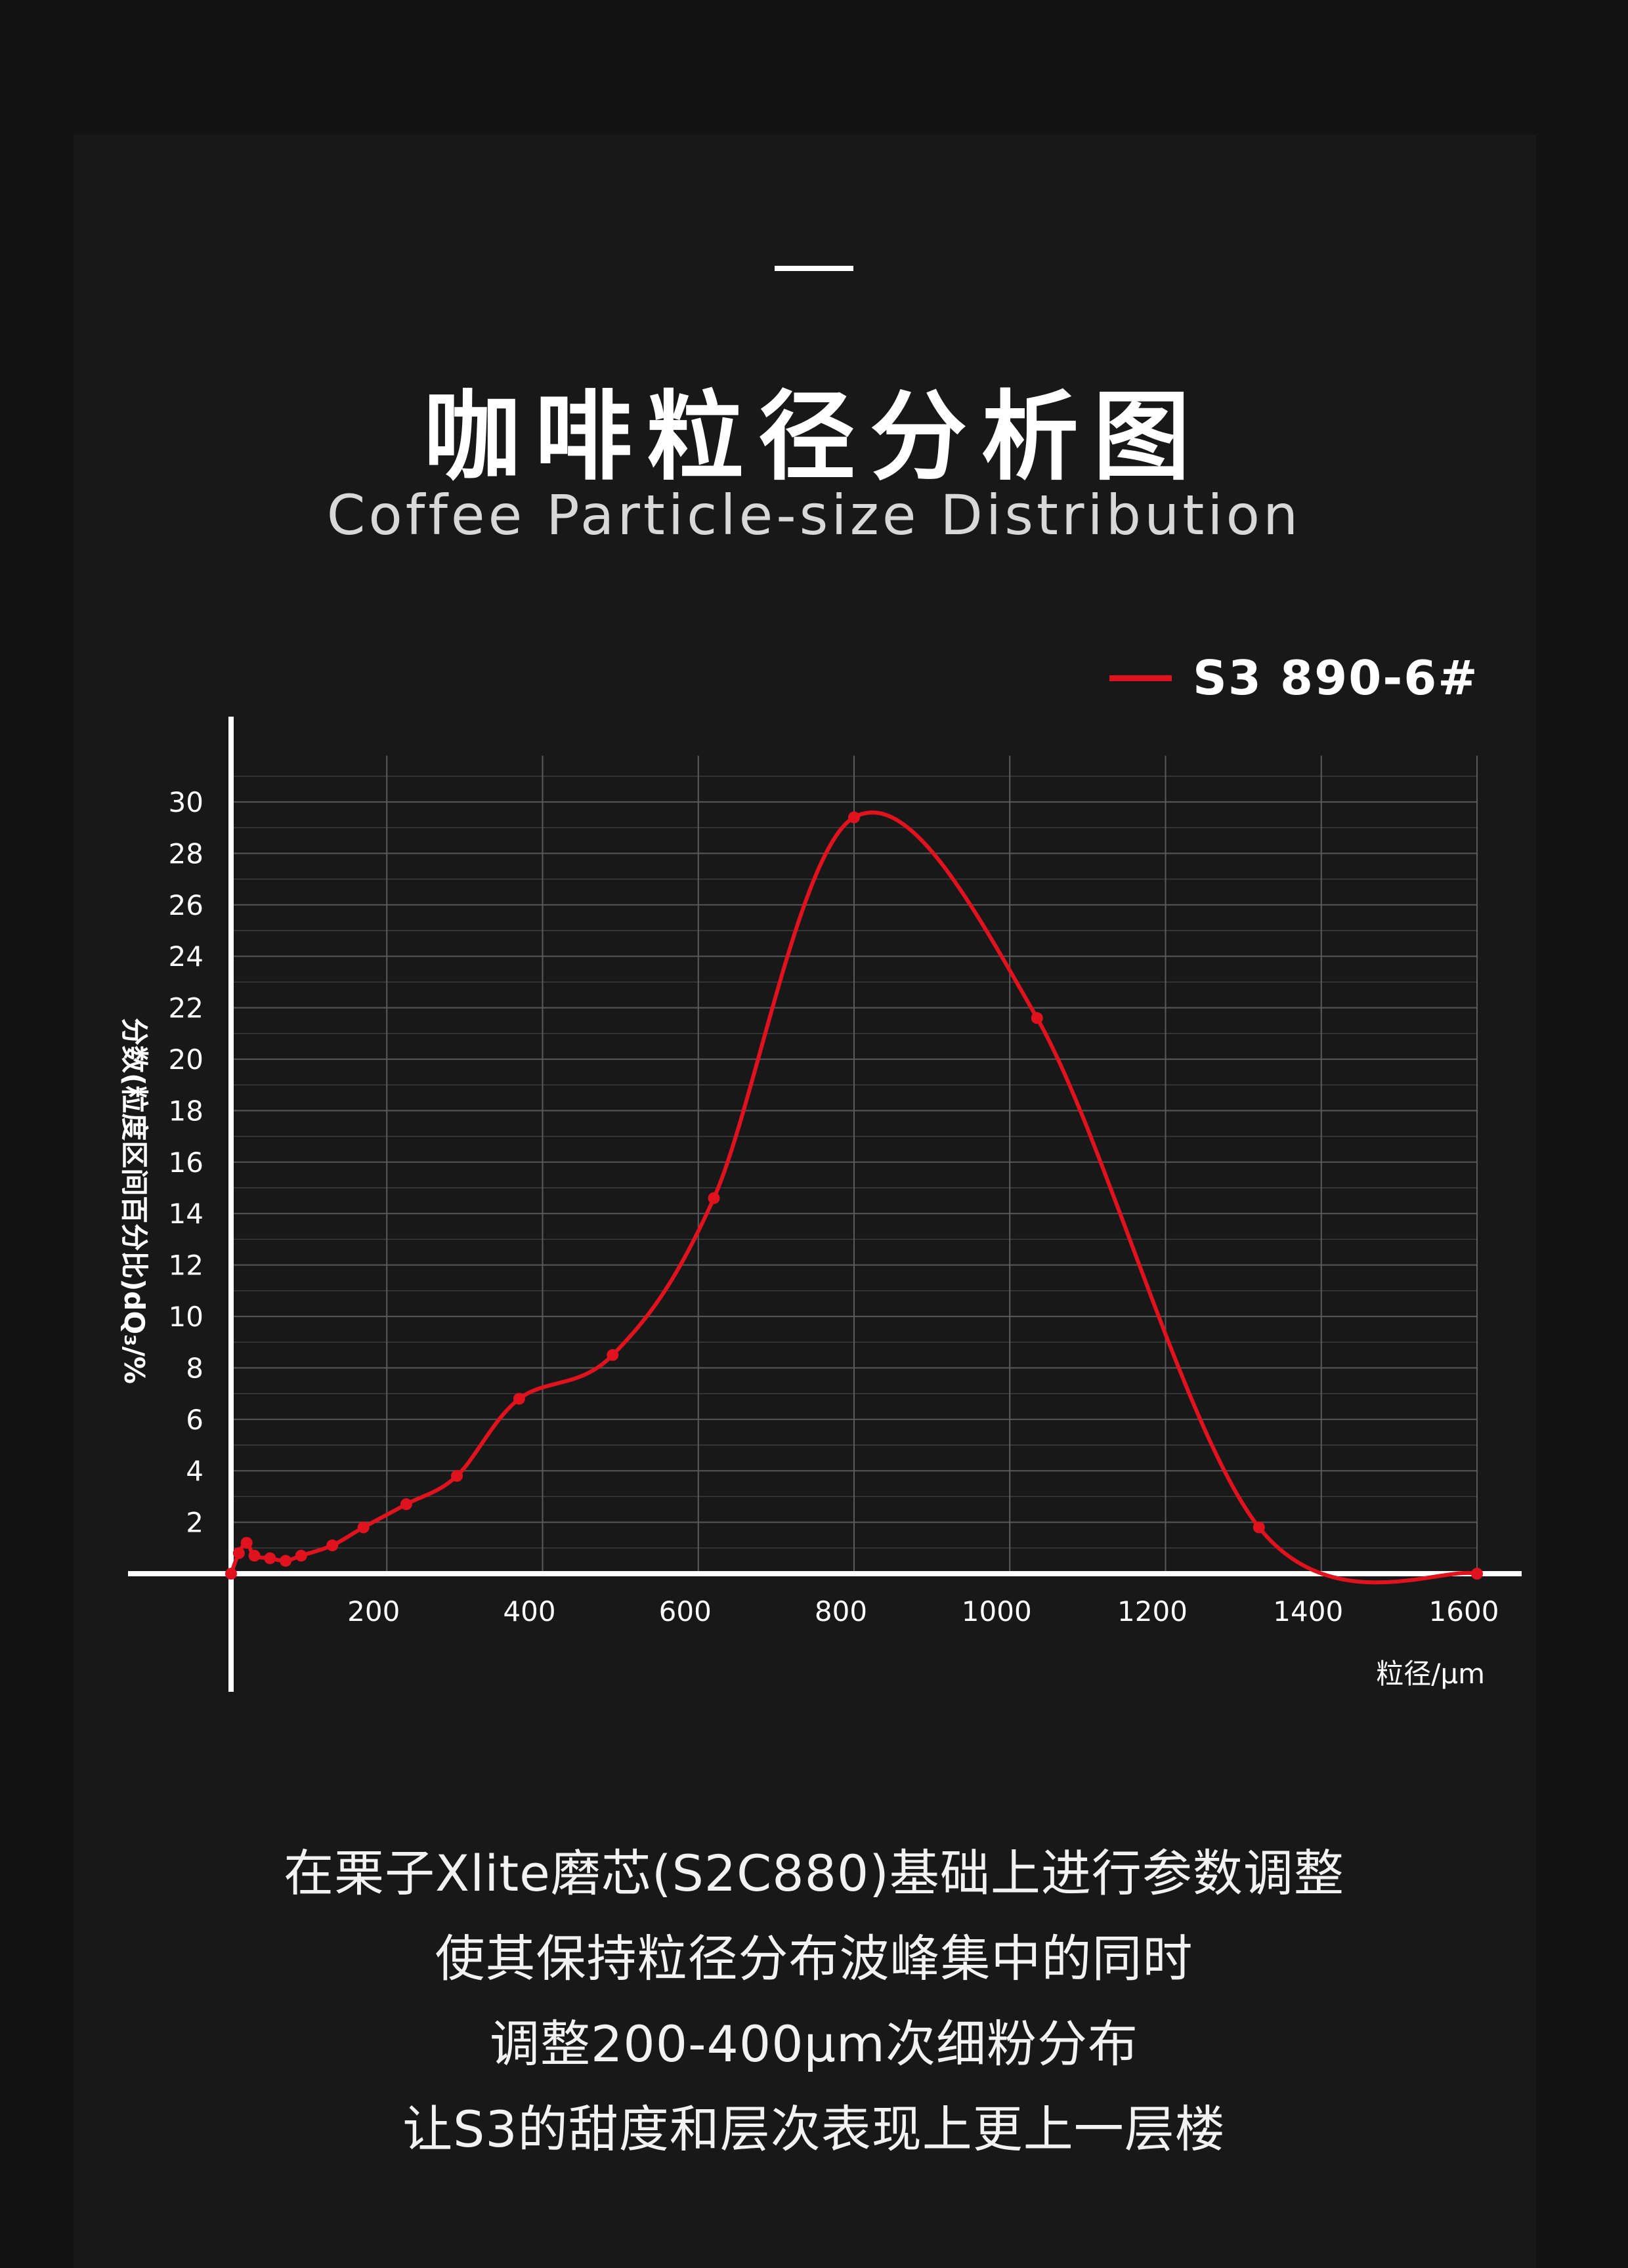 The width and height of the screenshot is (1628, 2268). I want to click on y-tick-label: 4, so click(195, 1471).